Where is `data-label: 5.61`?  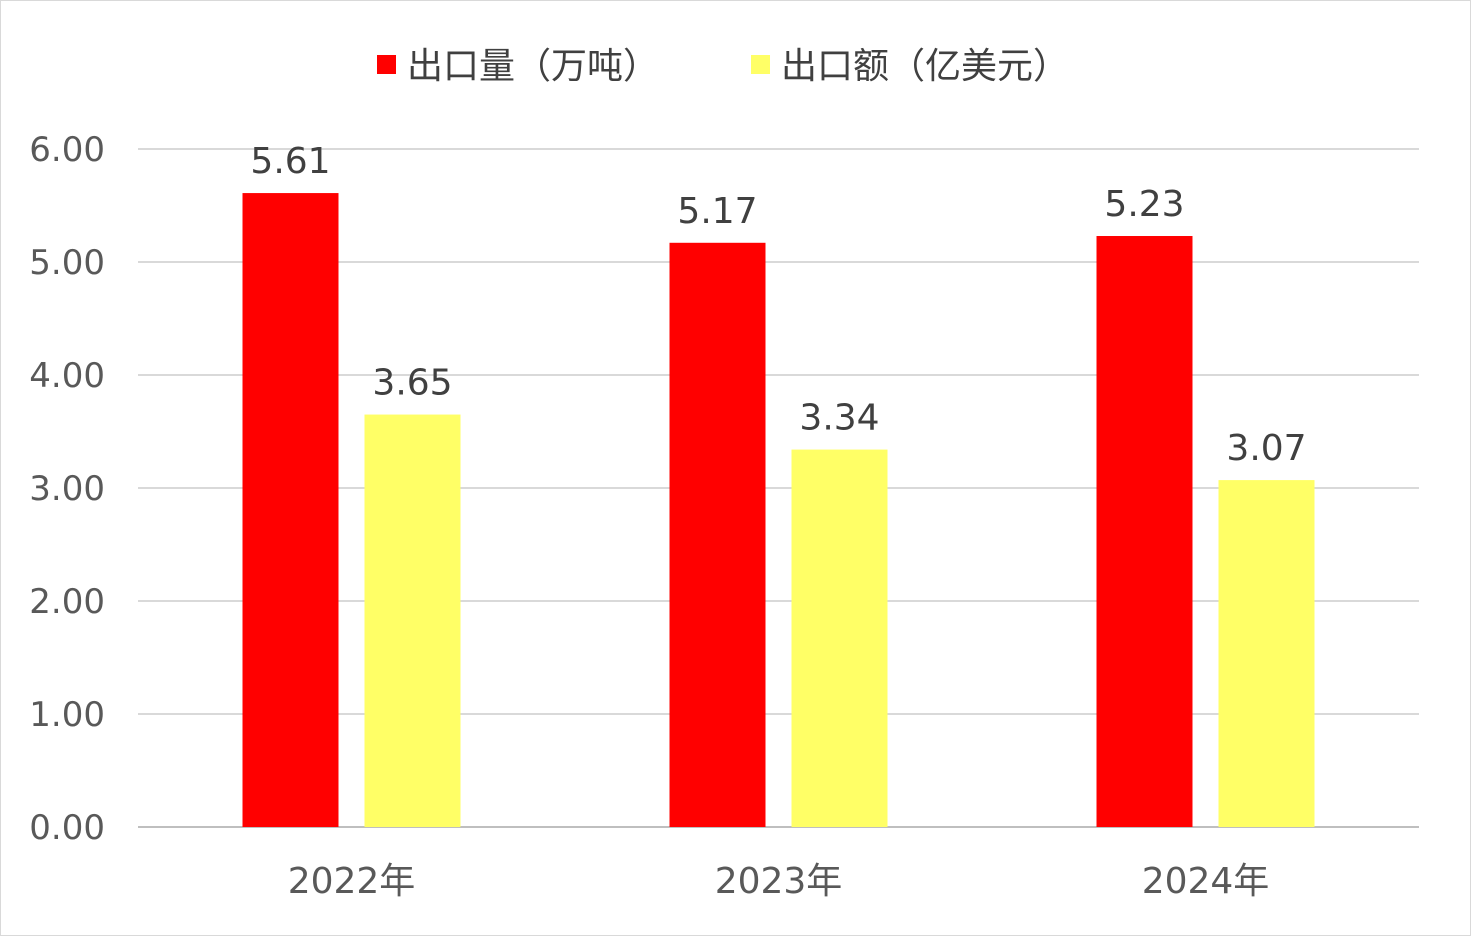
data-label: 5.61 is located at coordinates (290, 161).